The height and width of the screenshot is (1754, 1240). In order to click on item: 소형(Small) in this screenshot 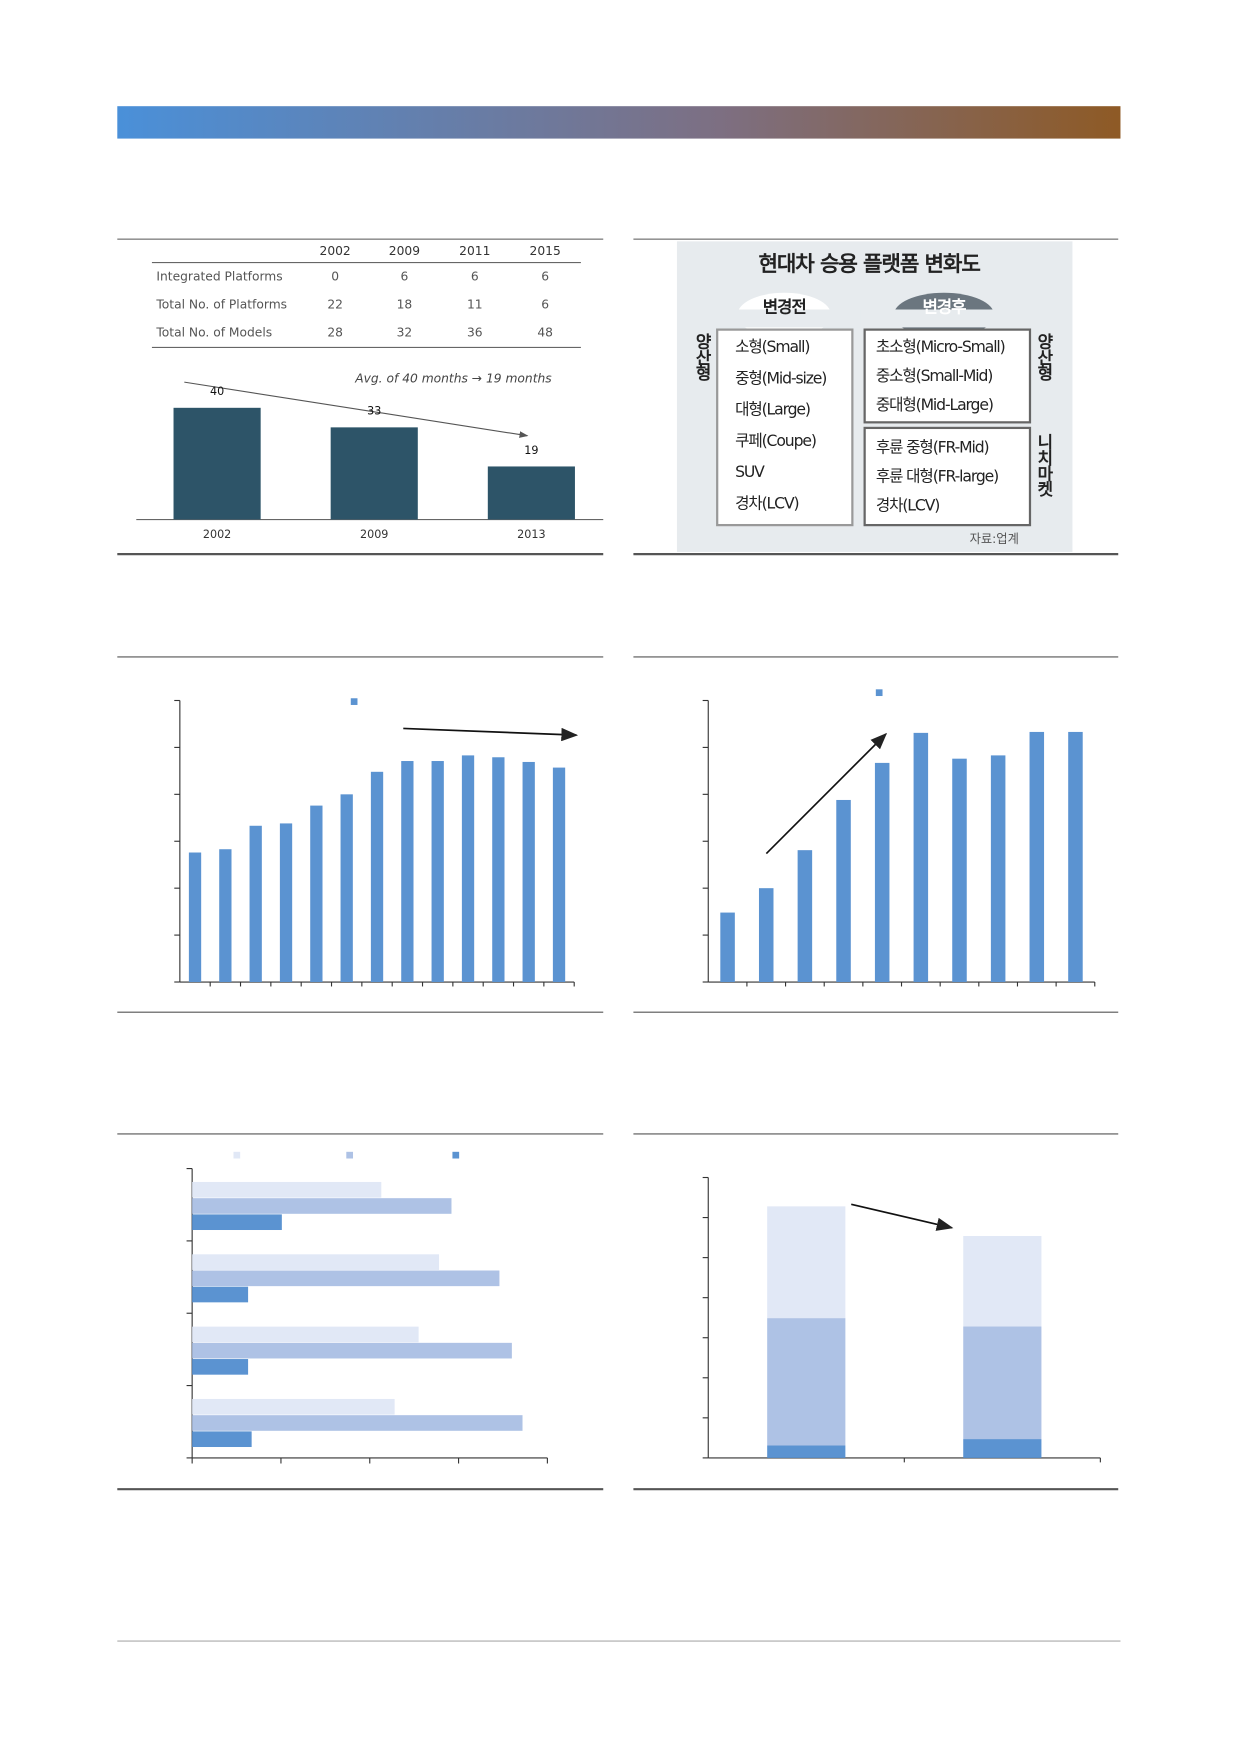, I will do `click(772, 346)`.